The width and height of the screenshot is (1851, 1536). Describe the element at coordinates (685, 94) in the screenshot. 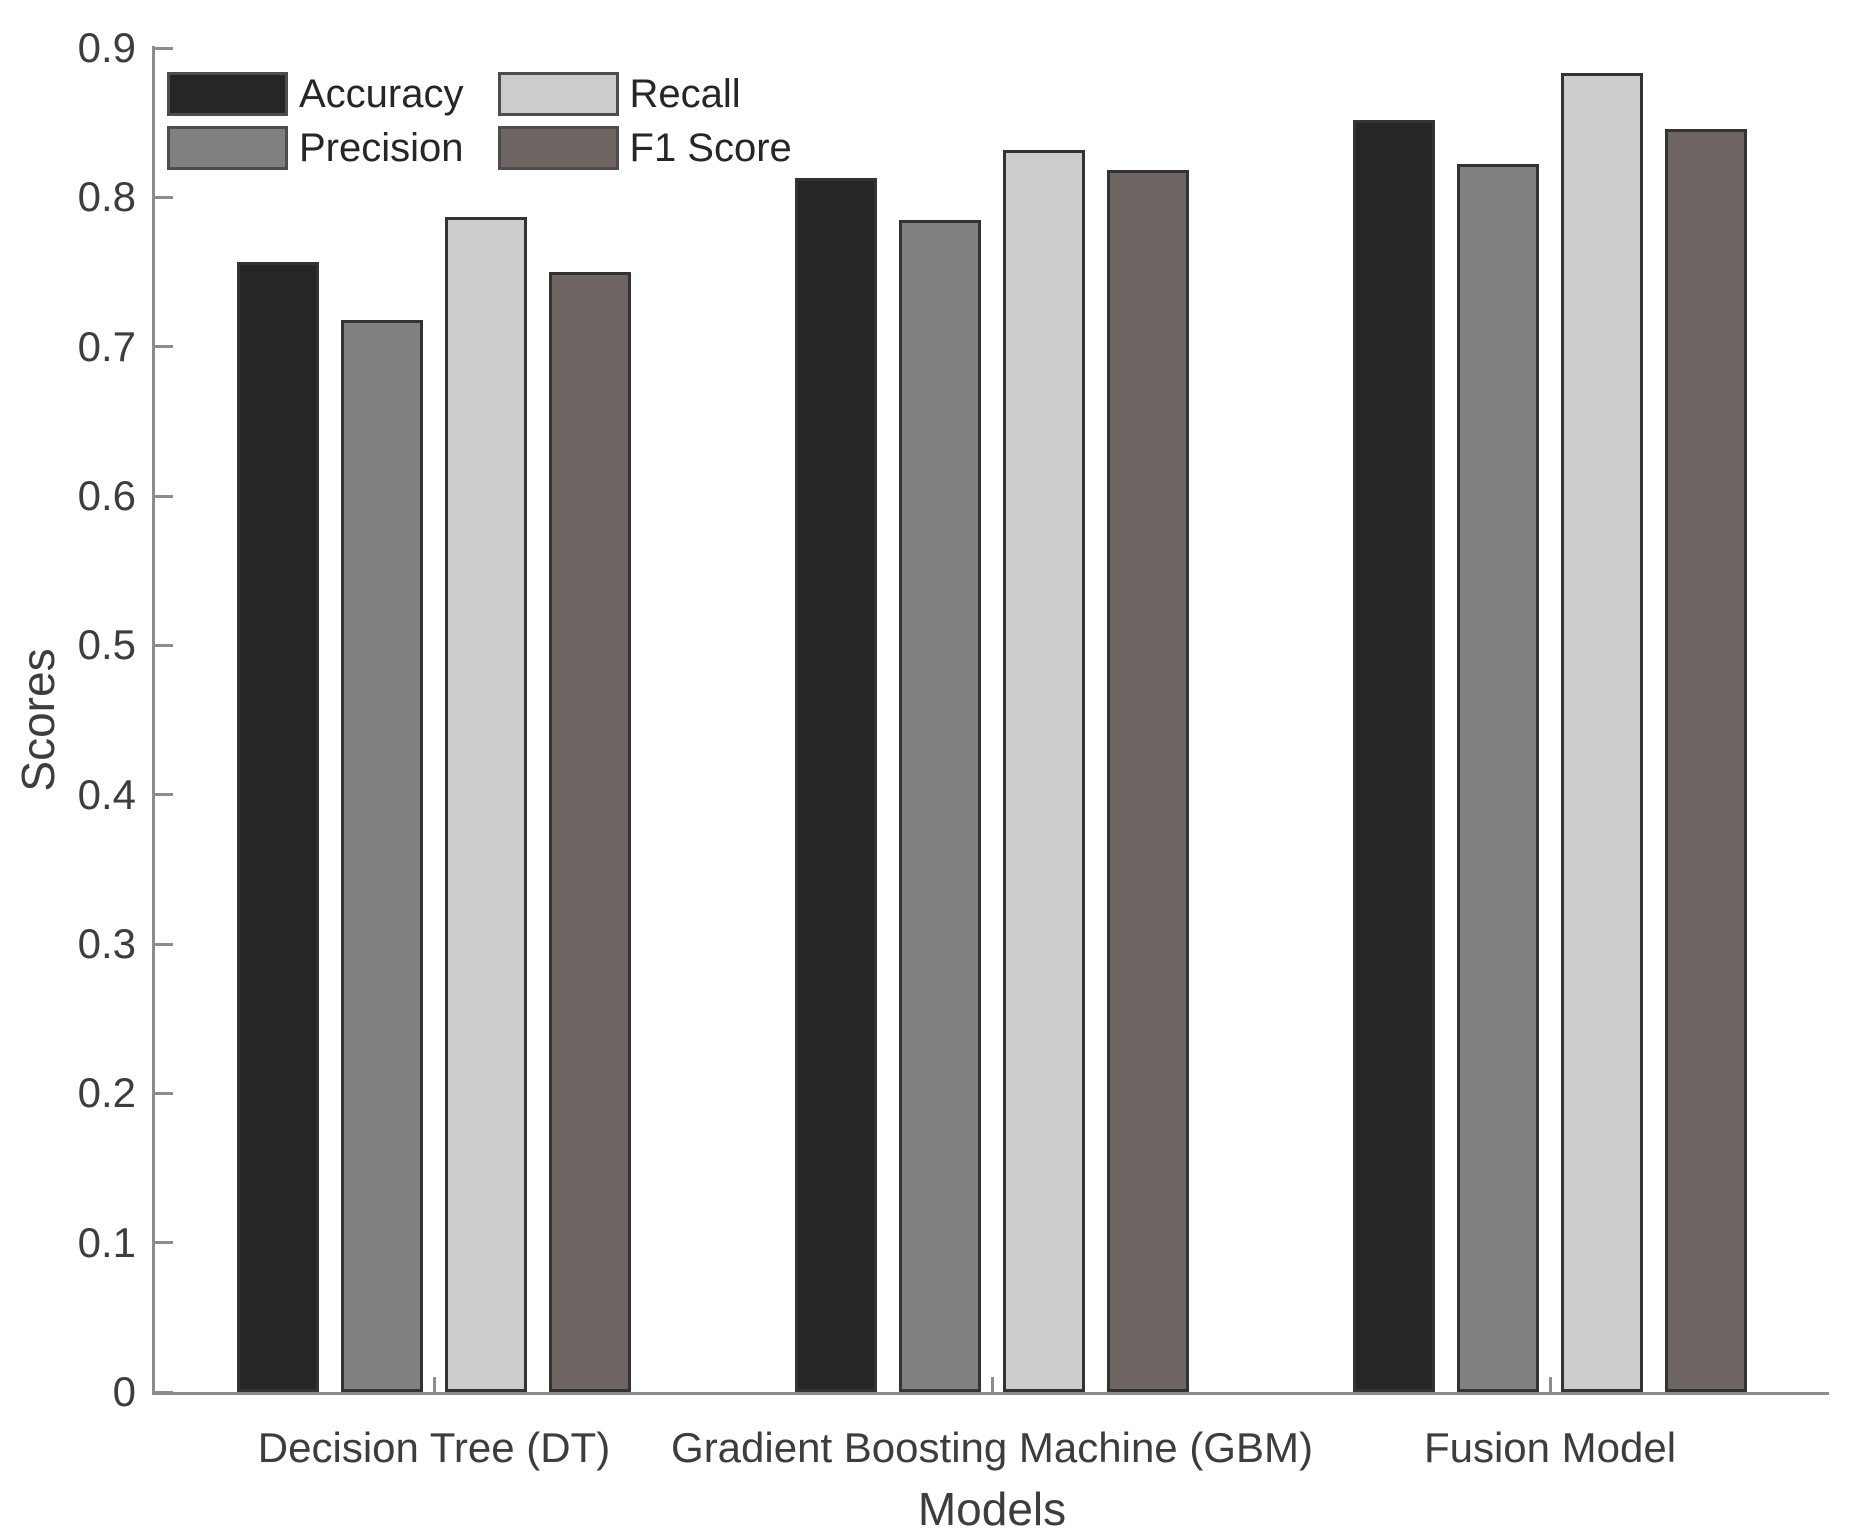

I see `legend-label-recall: Recall` at that location.